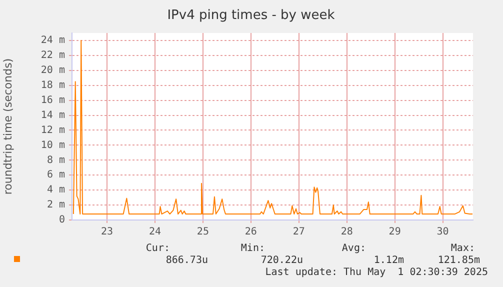  Describe the element at coordinates (155, 232) in the screenshot. I see `x-tick-label: 24` at that location.